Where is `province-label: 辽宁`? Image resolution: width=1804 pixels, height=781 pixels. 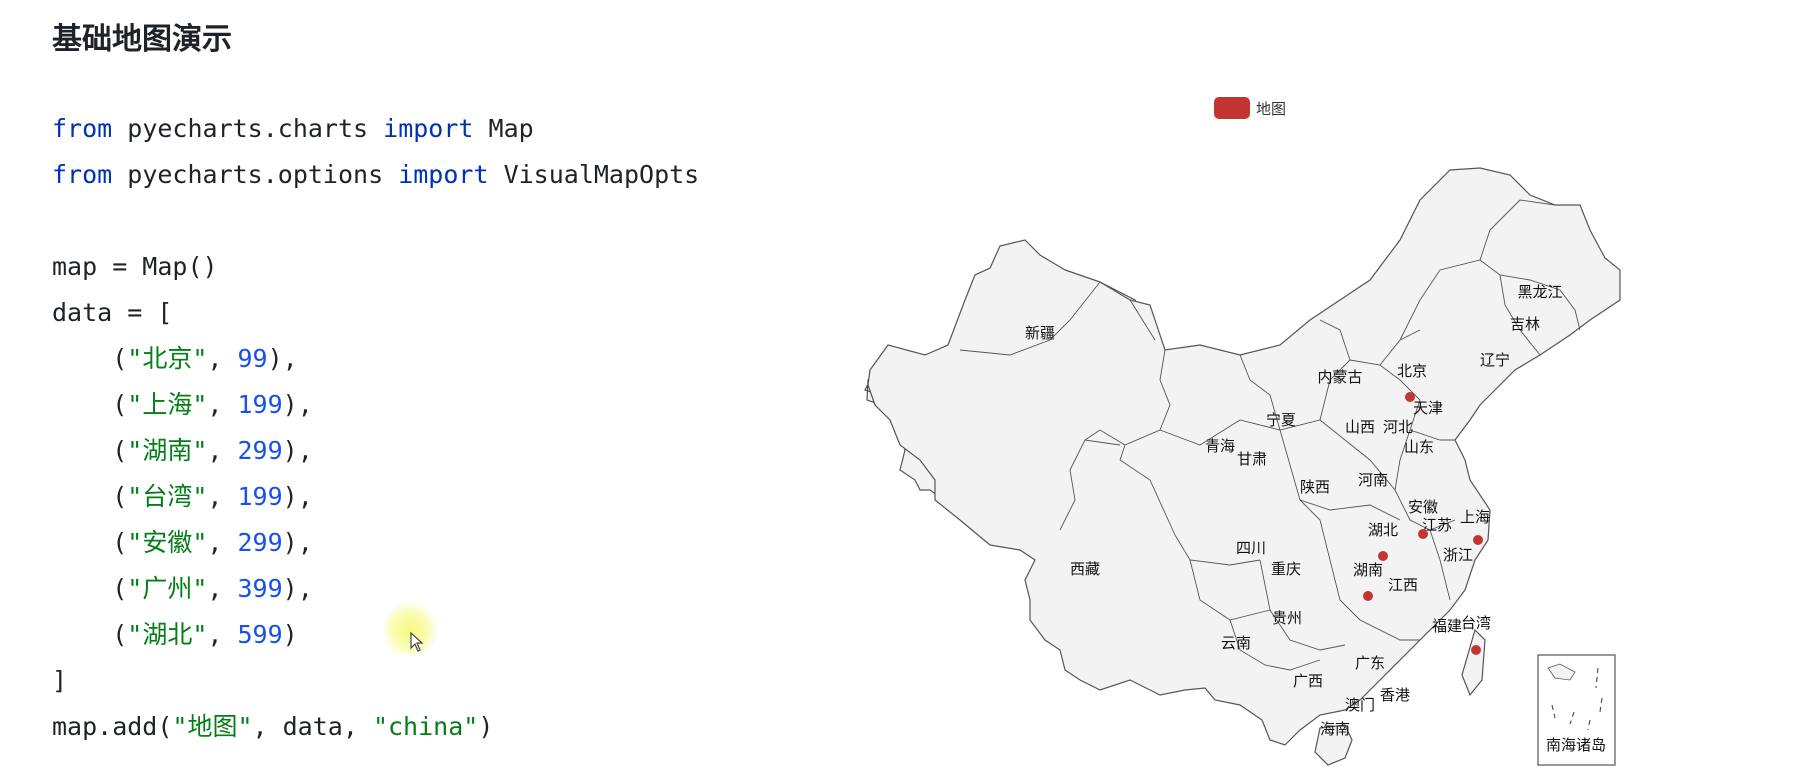
province-label: 辽宁 is located at coordinates (1495, 360).